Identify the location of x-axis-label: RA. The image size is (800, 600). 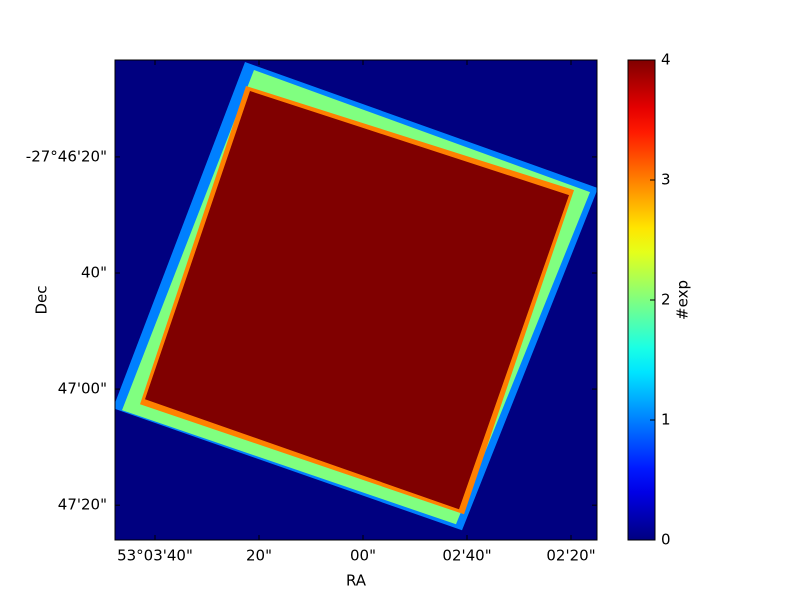
(356, 581).